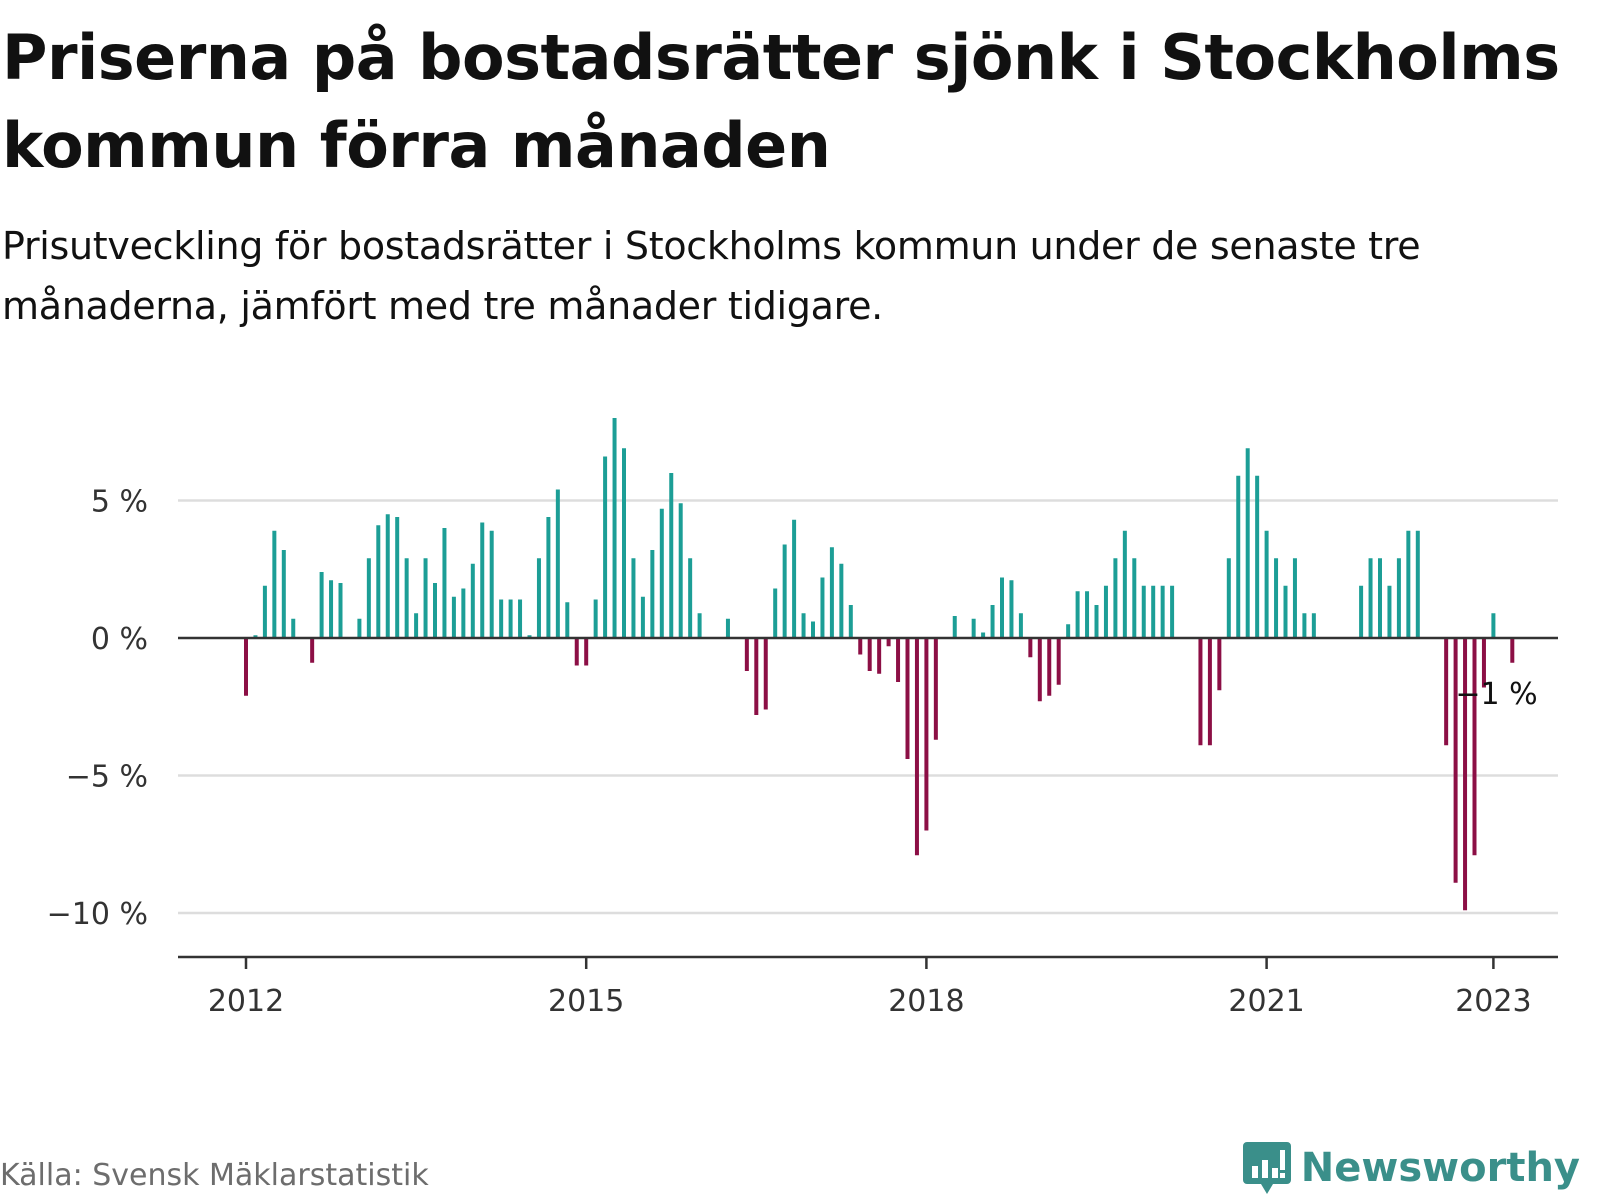 The width and height of the screenshot is (1600, 1200). I want to click on x-axis-ticks: 2012 2015 2018 2021 2023, so click(870, 988).